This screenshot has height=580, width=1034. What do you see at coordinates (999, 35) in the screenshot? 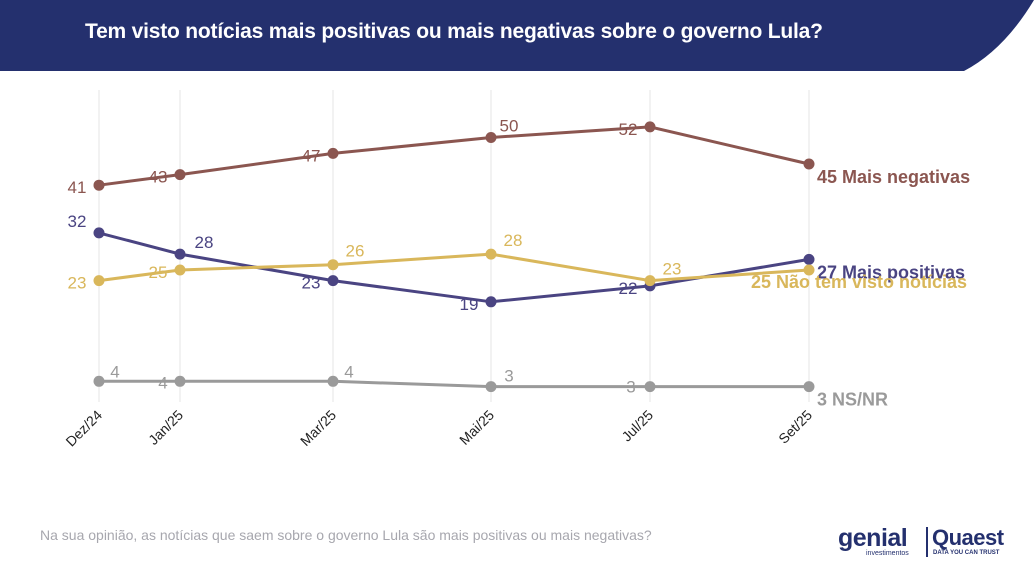
I see `header-swoosh` at bounding box center [999, 35].